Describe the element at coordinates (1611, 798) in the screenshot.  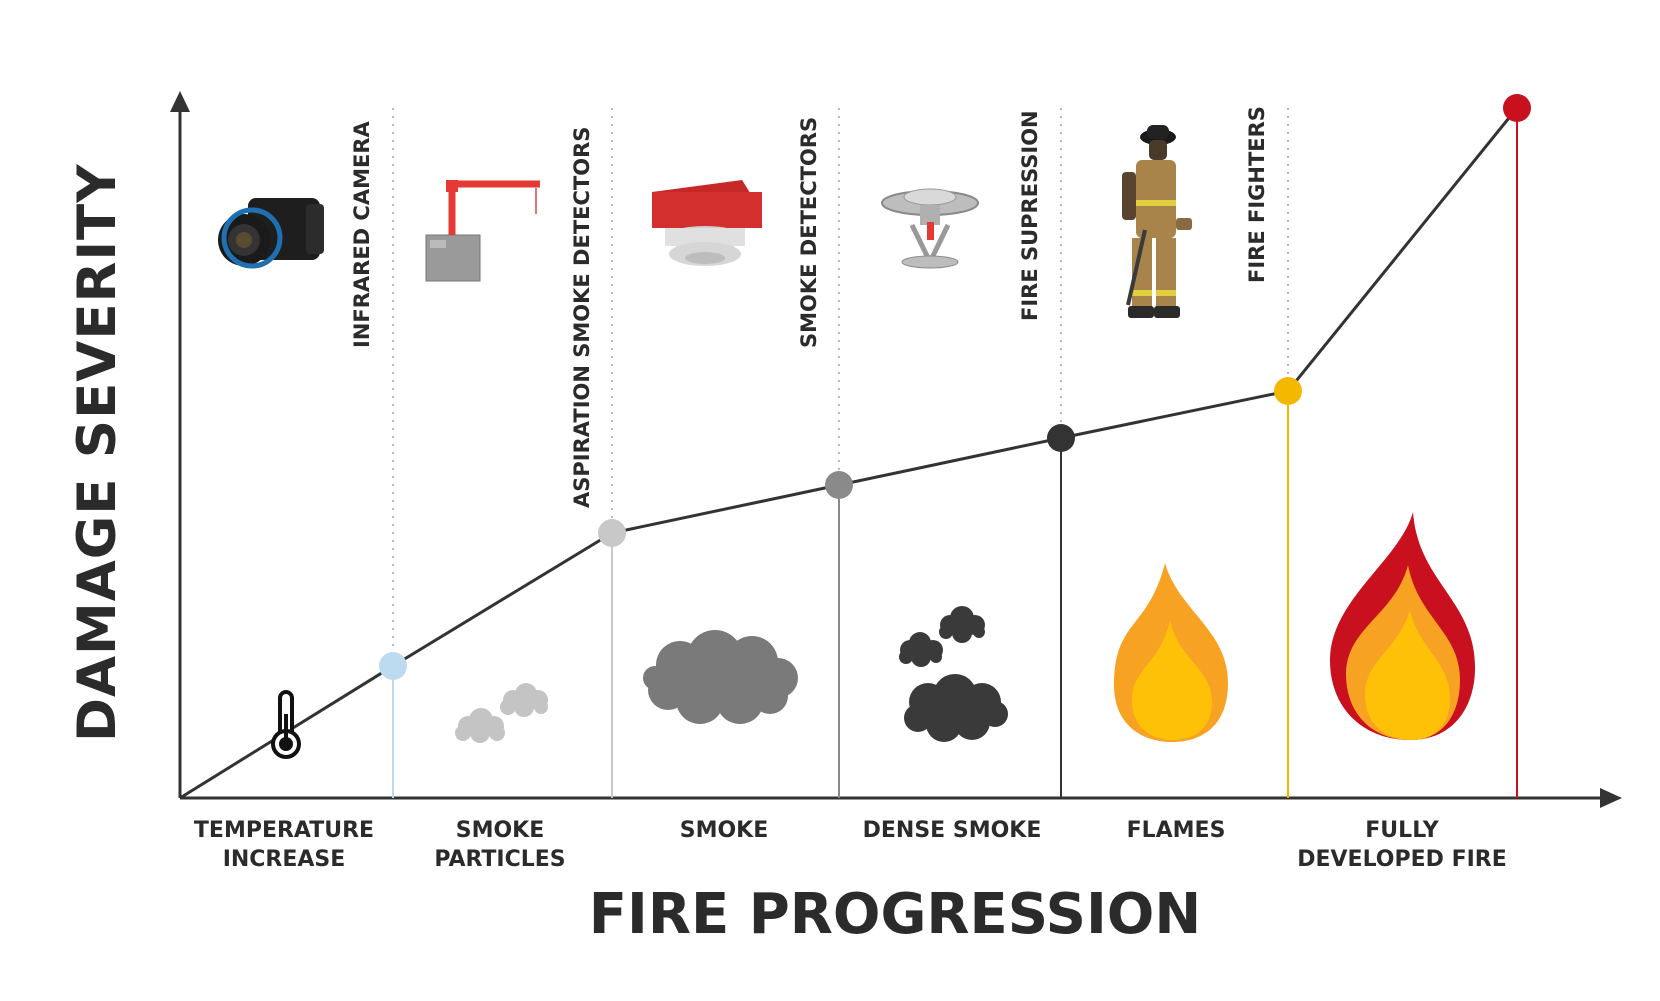
I see `x-axis-arrowhead` at that location.